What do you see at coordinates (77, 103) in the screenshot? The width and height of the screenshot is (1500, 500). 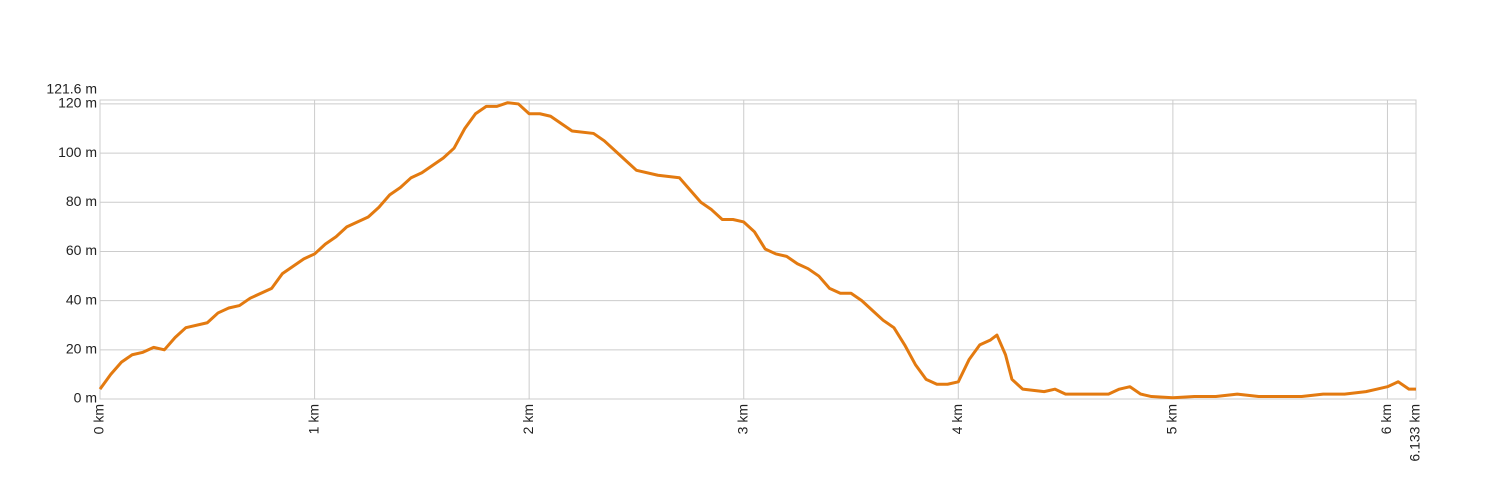 I see `y-tick-label: 120 m` at bounding box center [77, 103].